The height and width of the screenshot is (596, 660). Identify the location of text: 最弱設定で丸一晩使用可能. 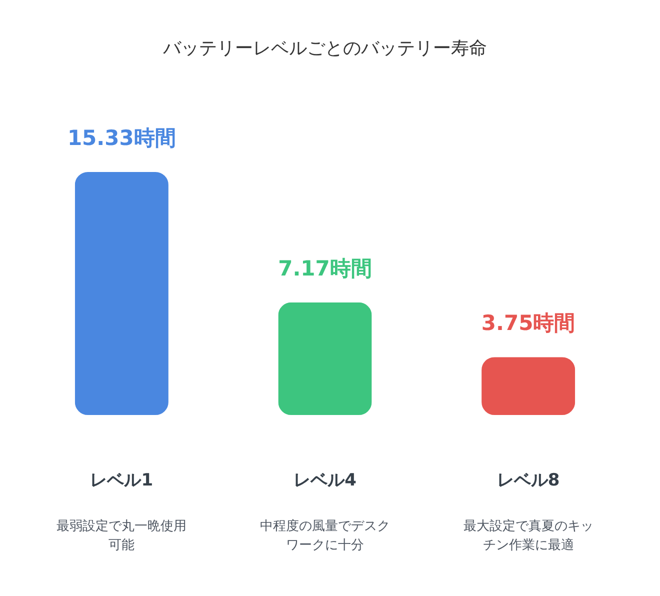
(121, 536).